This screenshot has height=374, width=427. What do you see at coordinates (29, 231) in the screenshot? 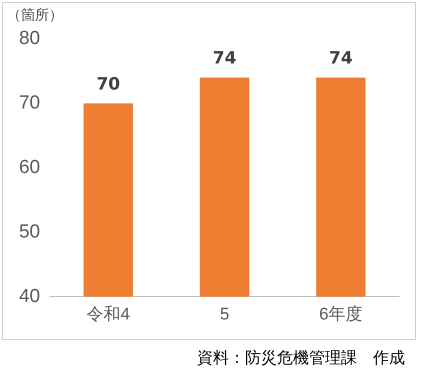
I see `y-tick-label: 50` at bounding box center [29, 231].